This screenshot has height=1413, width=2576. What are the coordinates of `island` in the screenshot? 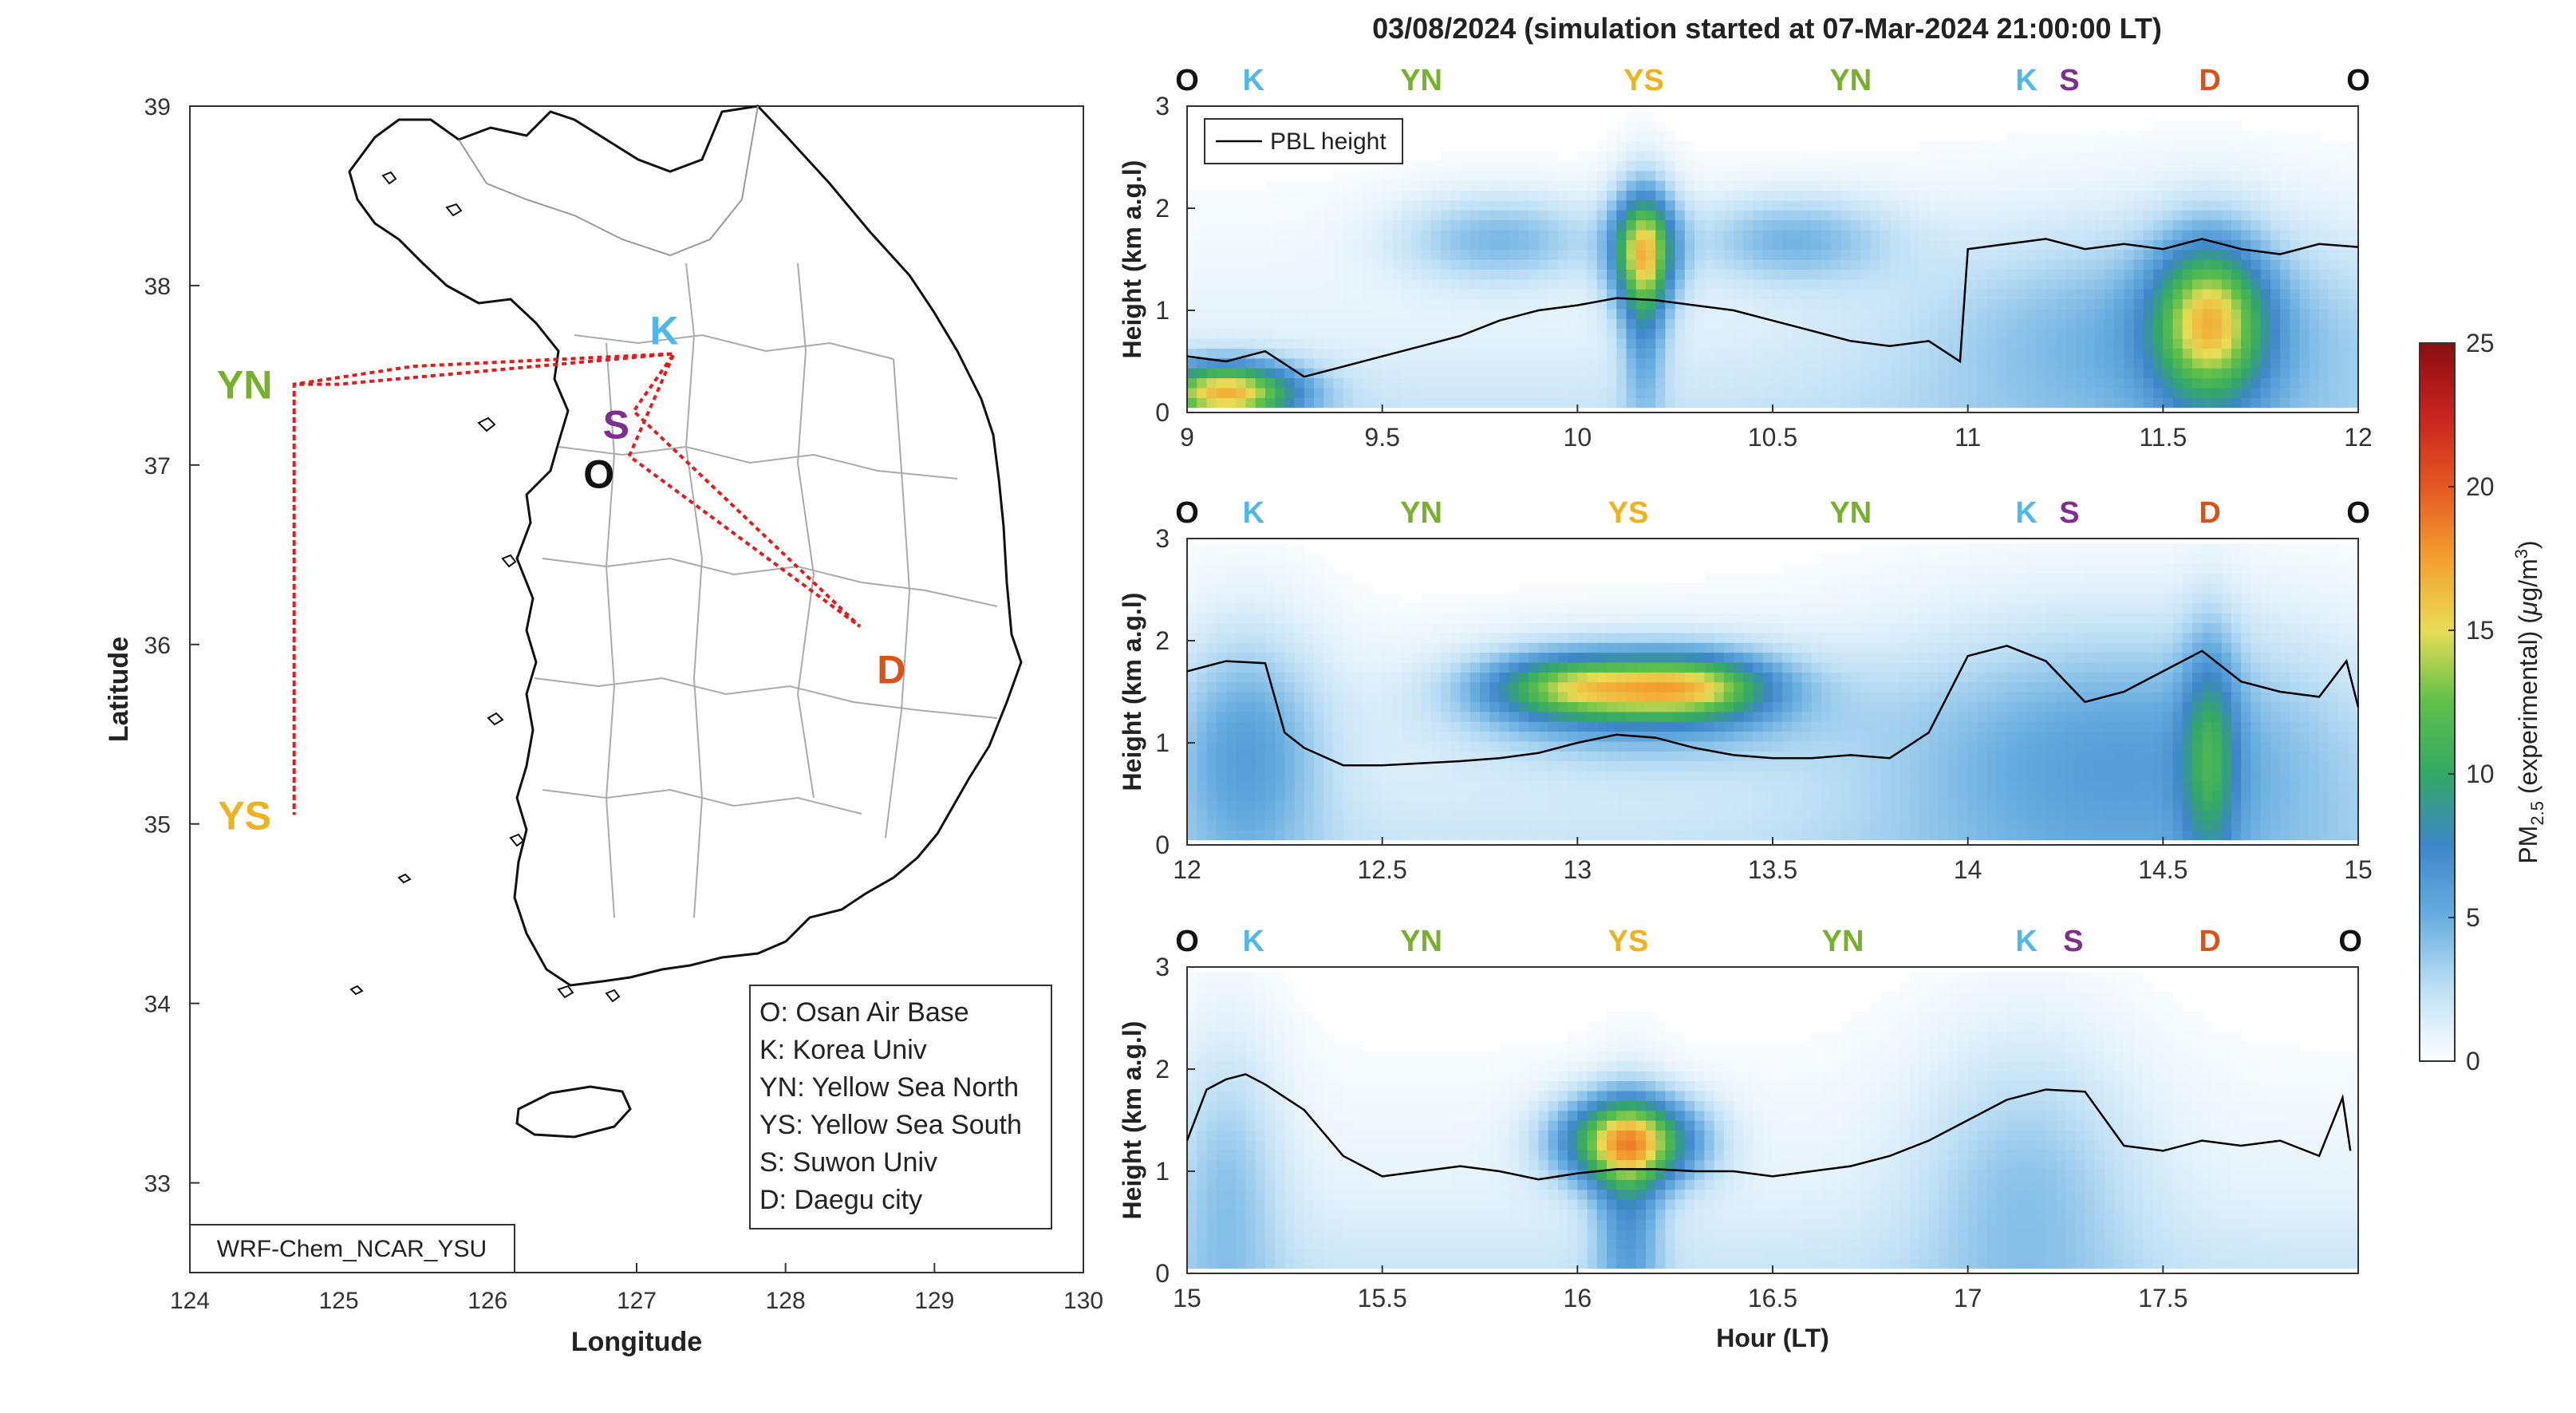 It's located at (389, 178).